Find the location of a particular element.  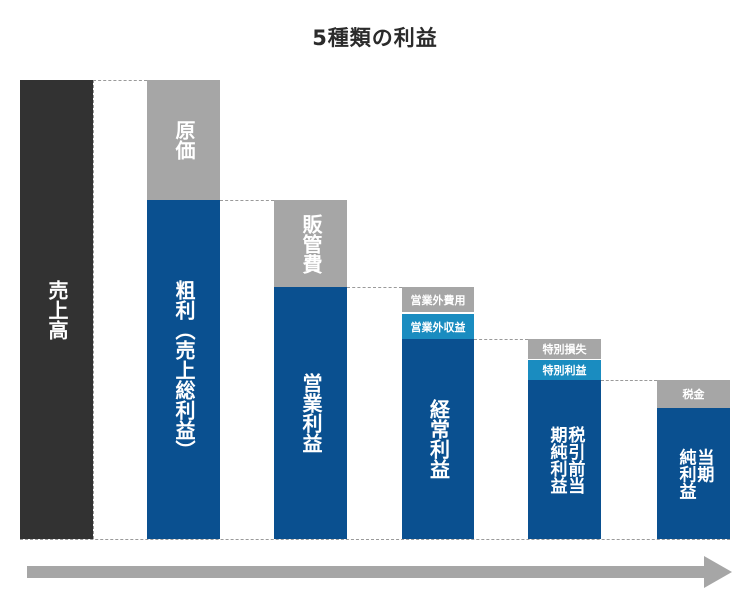

net-profit-line2: 純利益 is located at coordinates (685, 473).